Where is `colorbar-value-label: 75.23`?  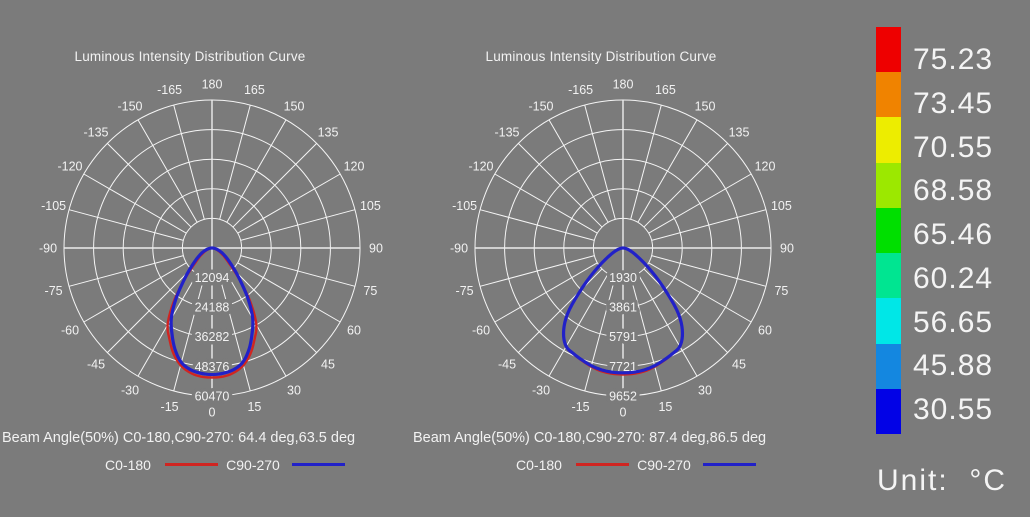
colorbar-value-label: 75.23 is located at coordinates (953, 59).